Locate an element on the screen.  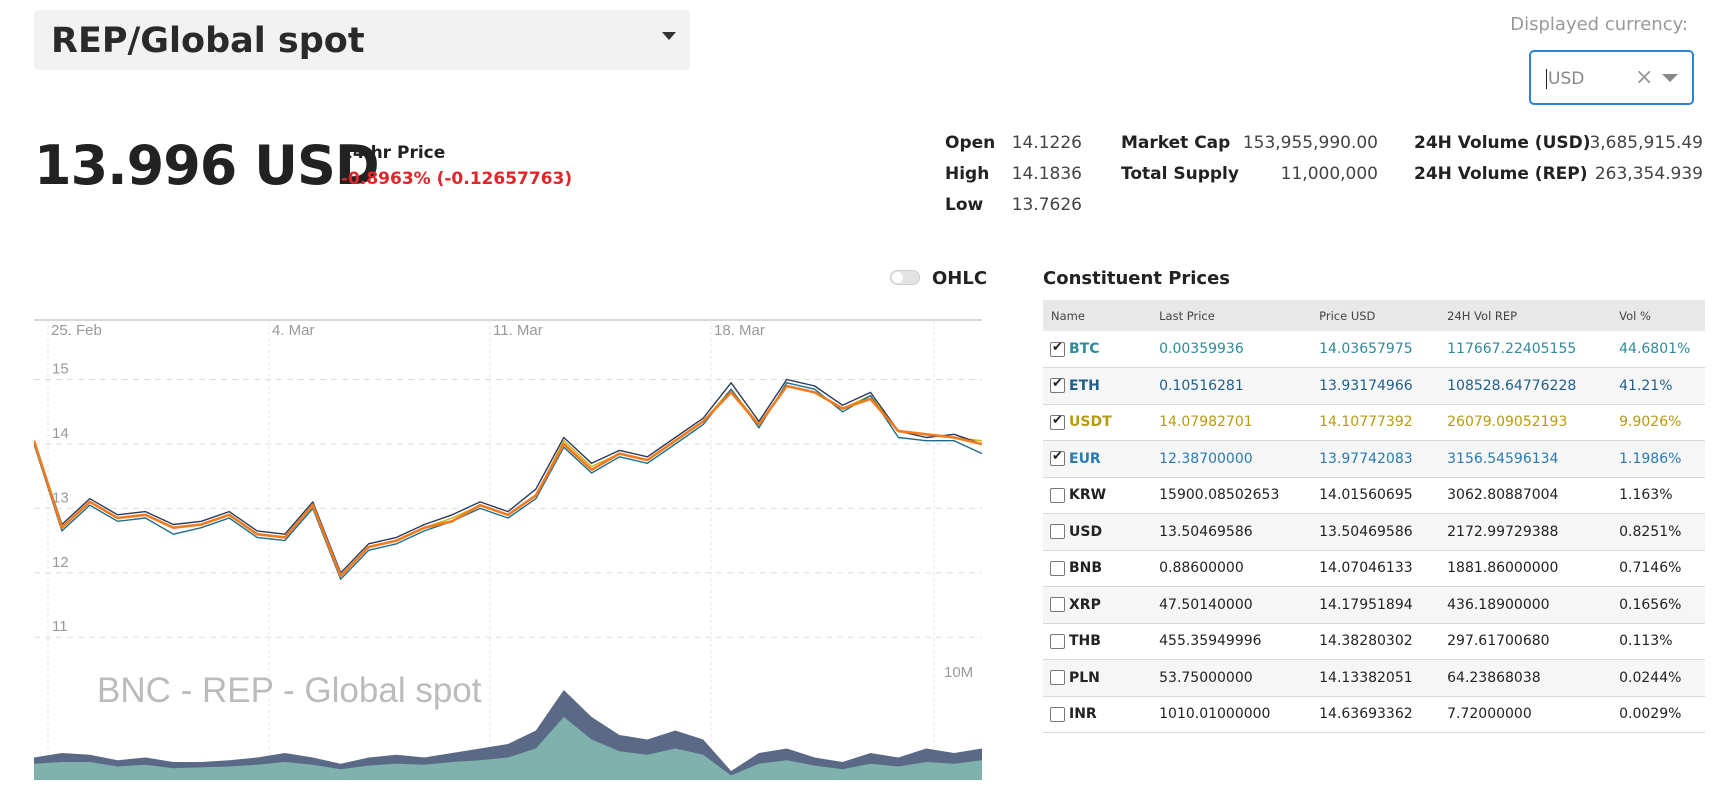
price-usd: 14.01560695 is located at coordinates (1375, 495).